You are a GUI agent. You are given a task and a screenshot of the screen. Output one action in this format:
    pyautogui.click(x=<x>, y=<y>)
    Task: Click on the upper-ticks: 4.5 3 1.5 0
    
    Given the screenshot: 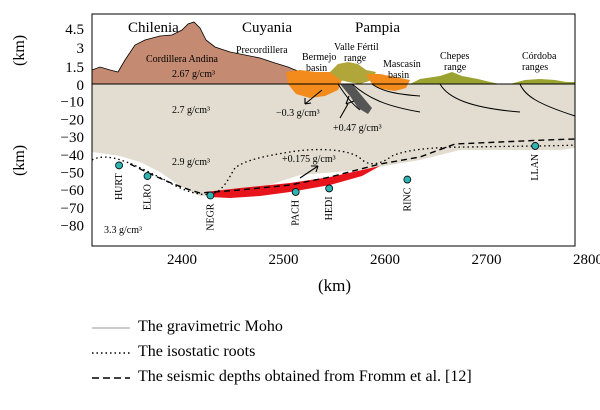 What is the action you would take?
    pyautogui.click(x=74, y=58)
    